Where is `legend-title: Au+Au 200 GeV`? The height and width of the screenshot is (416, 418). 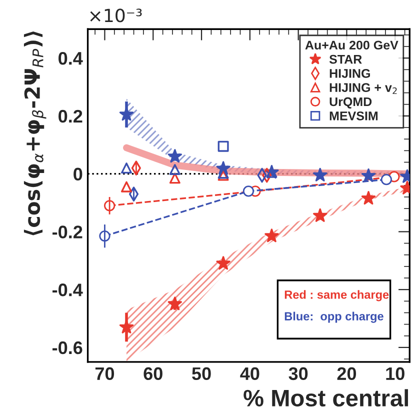 legend-title: Au+Au 200 GeV is located at coordinates (351, 45).